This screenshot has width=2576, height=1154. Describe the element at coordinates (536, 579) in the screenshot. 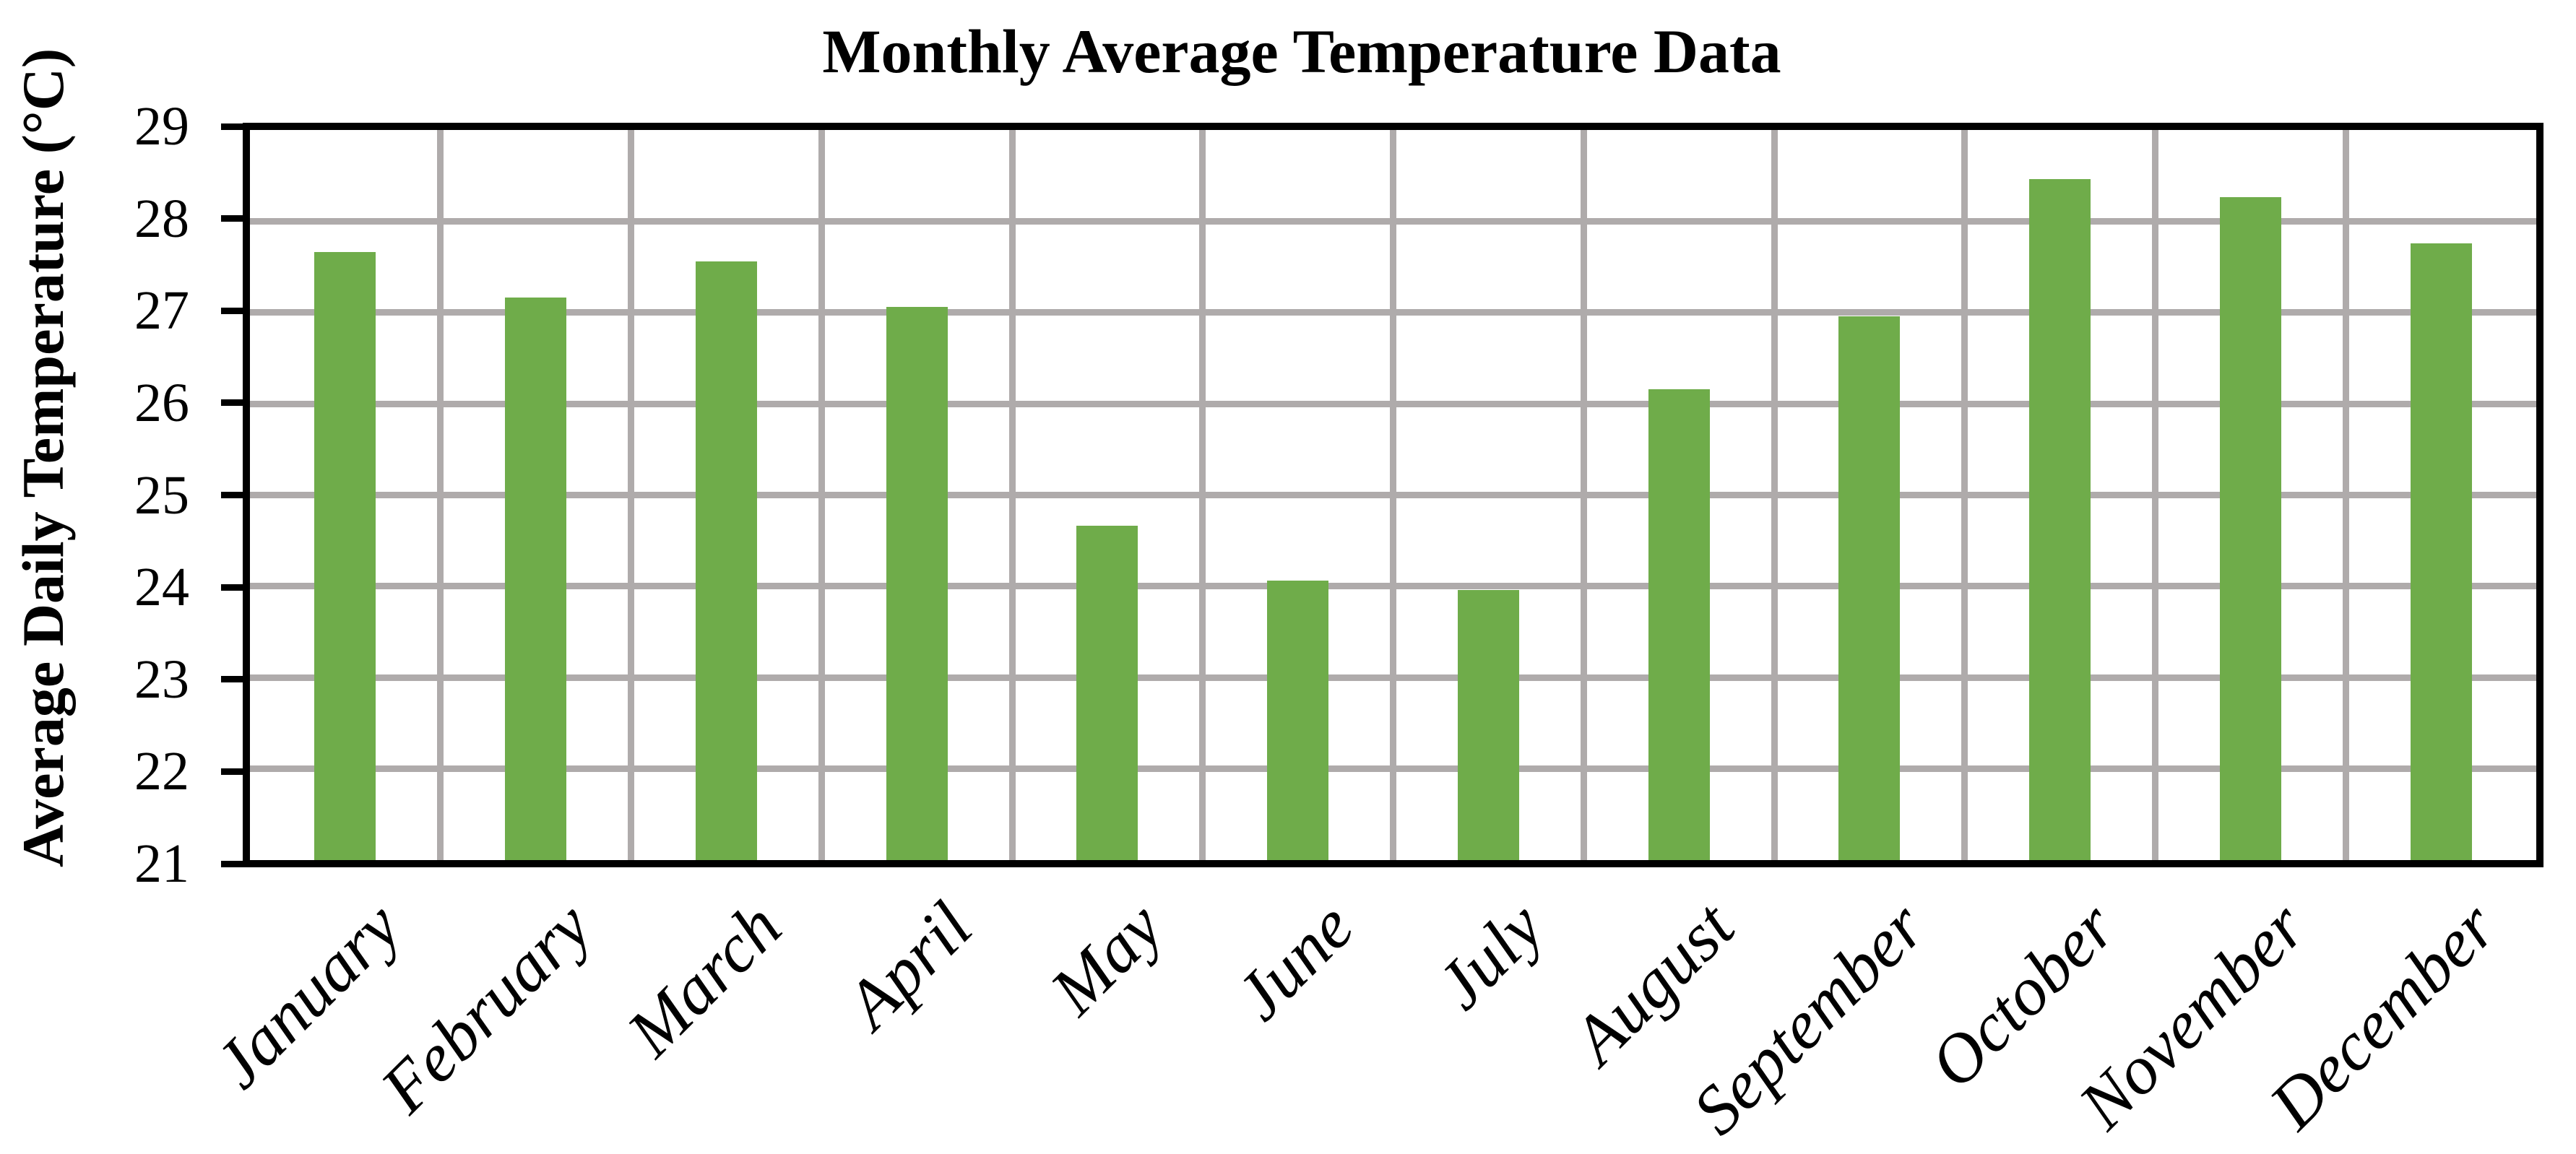

I see `bar-february` at that location.